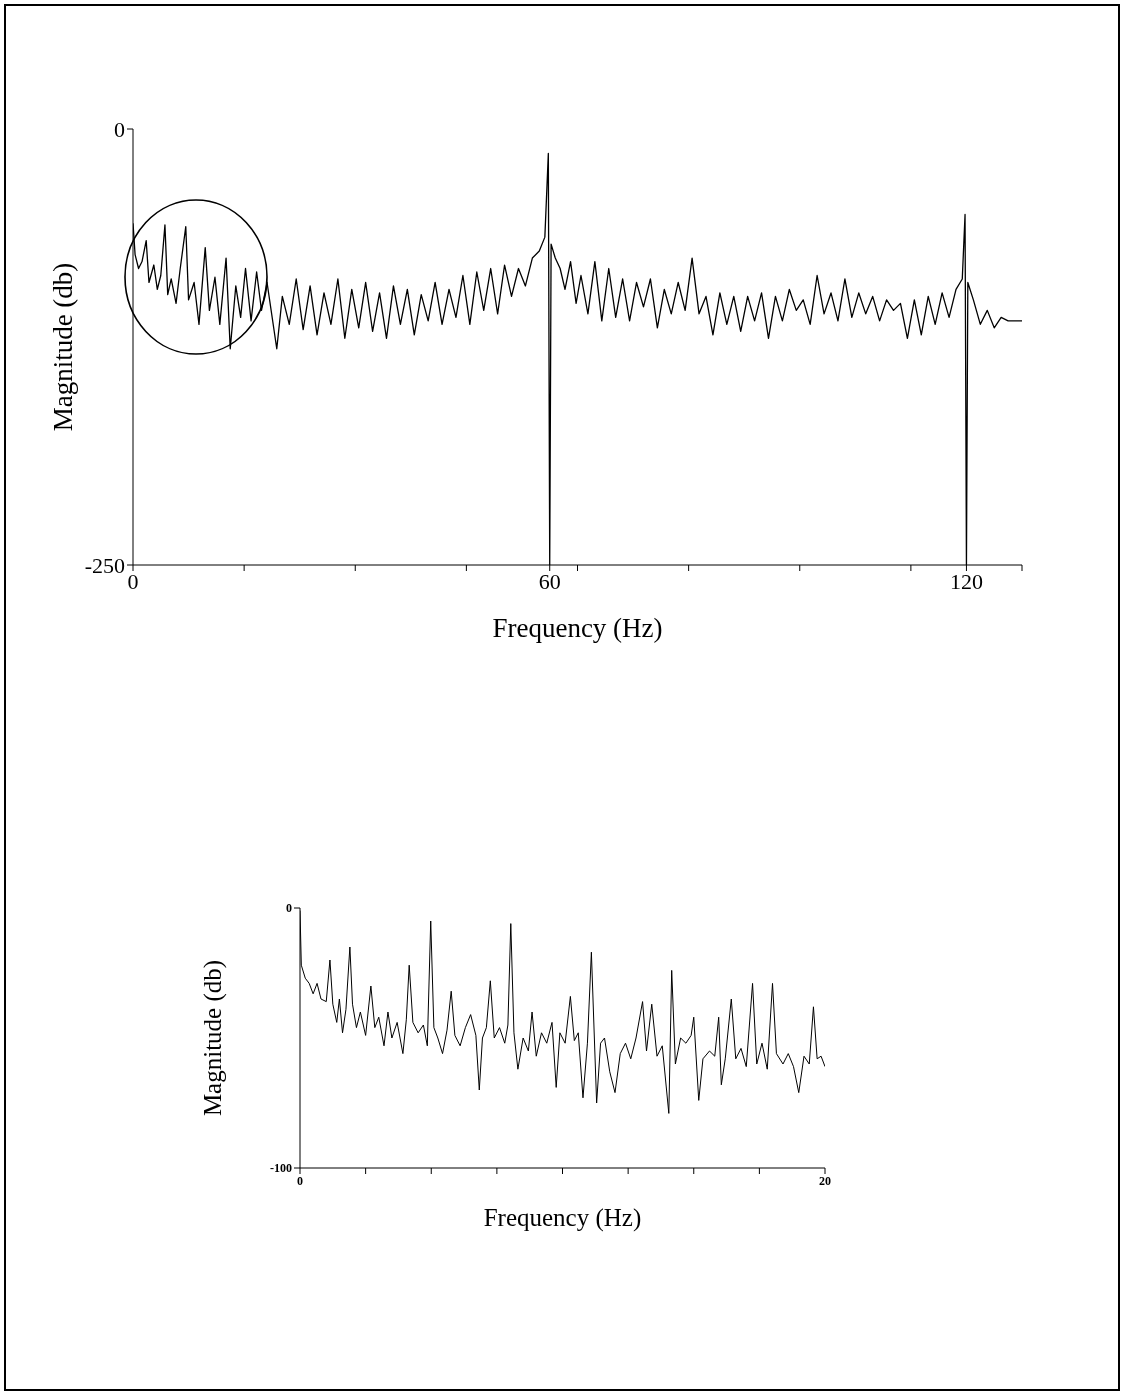 This screenshot has height=1399, width=1126. Describe the element at coordinates (104, 565) in the screenshot. I see `y-tick-label: -250` at that location.